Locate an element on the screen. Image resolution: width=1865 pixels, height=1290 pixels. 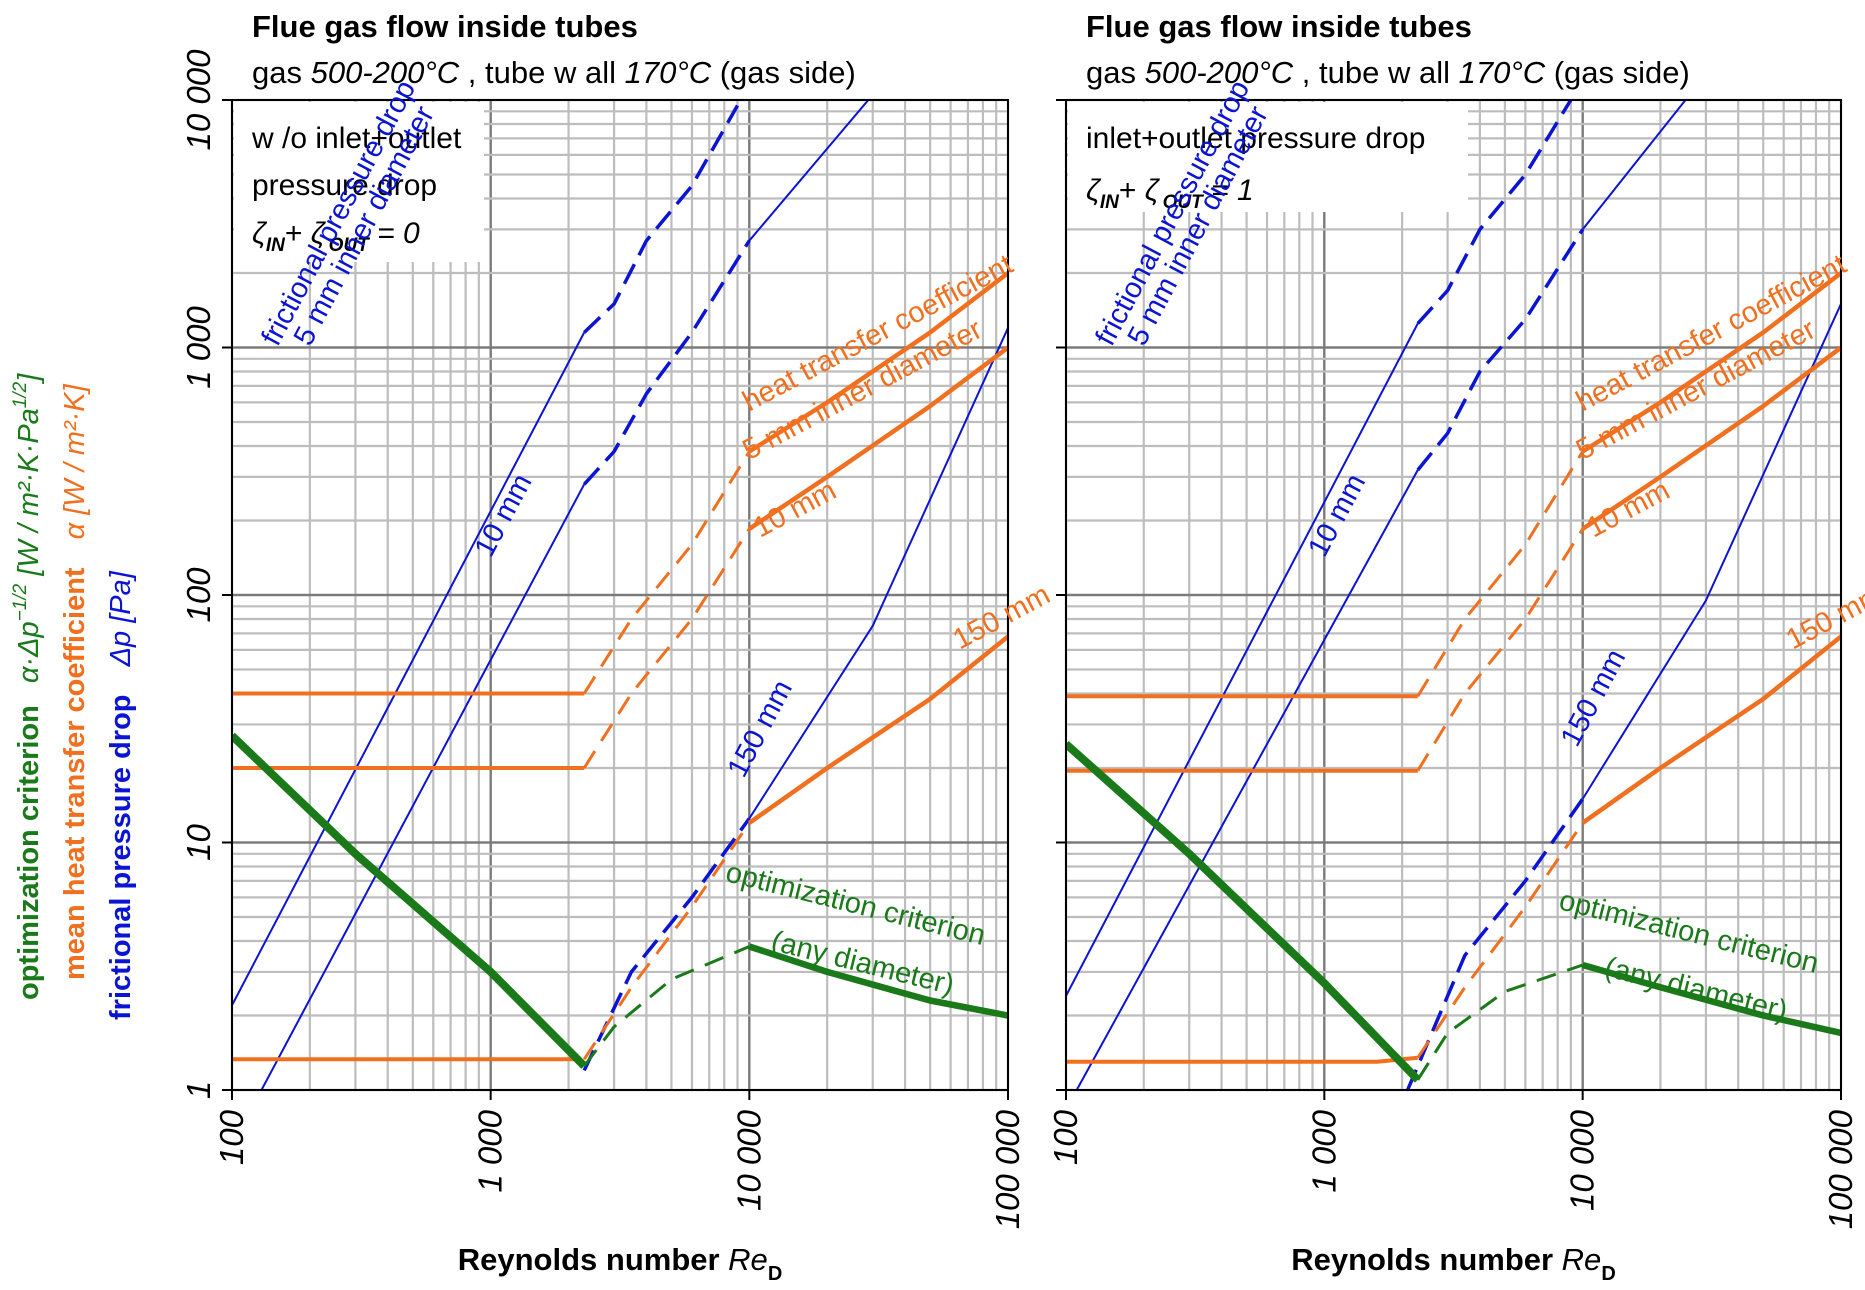
y-tick-label: 1 is located at coordinates (198, 1090).